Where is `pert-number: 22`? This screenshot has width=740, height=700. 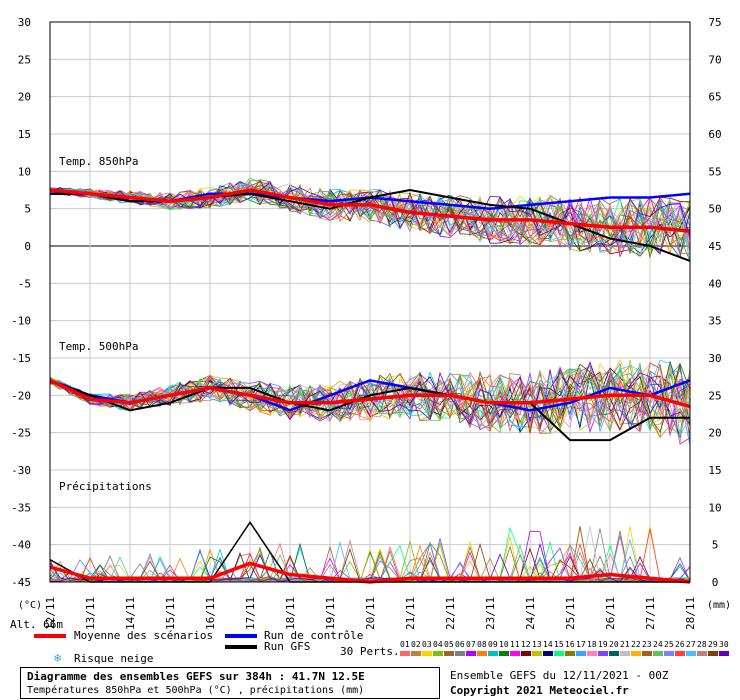
pert-number: 22 is located at coordinates (636, 644).